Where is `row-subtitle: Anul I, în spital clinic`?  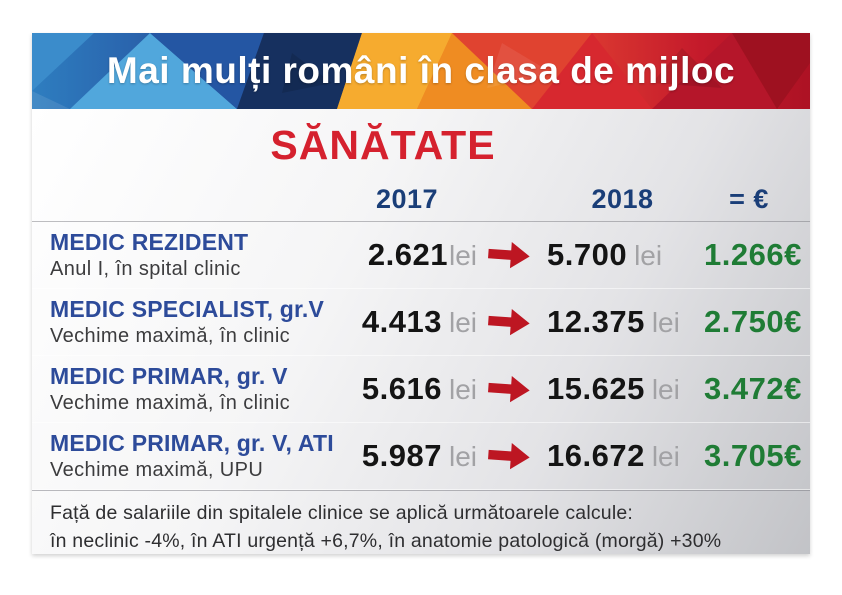 row-subtitle: Anul I, în spital clinic is located at coordinates (145, 268).